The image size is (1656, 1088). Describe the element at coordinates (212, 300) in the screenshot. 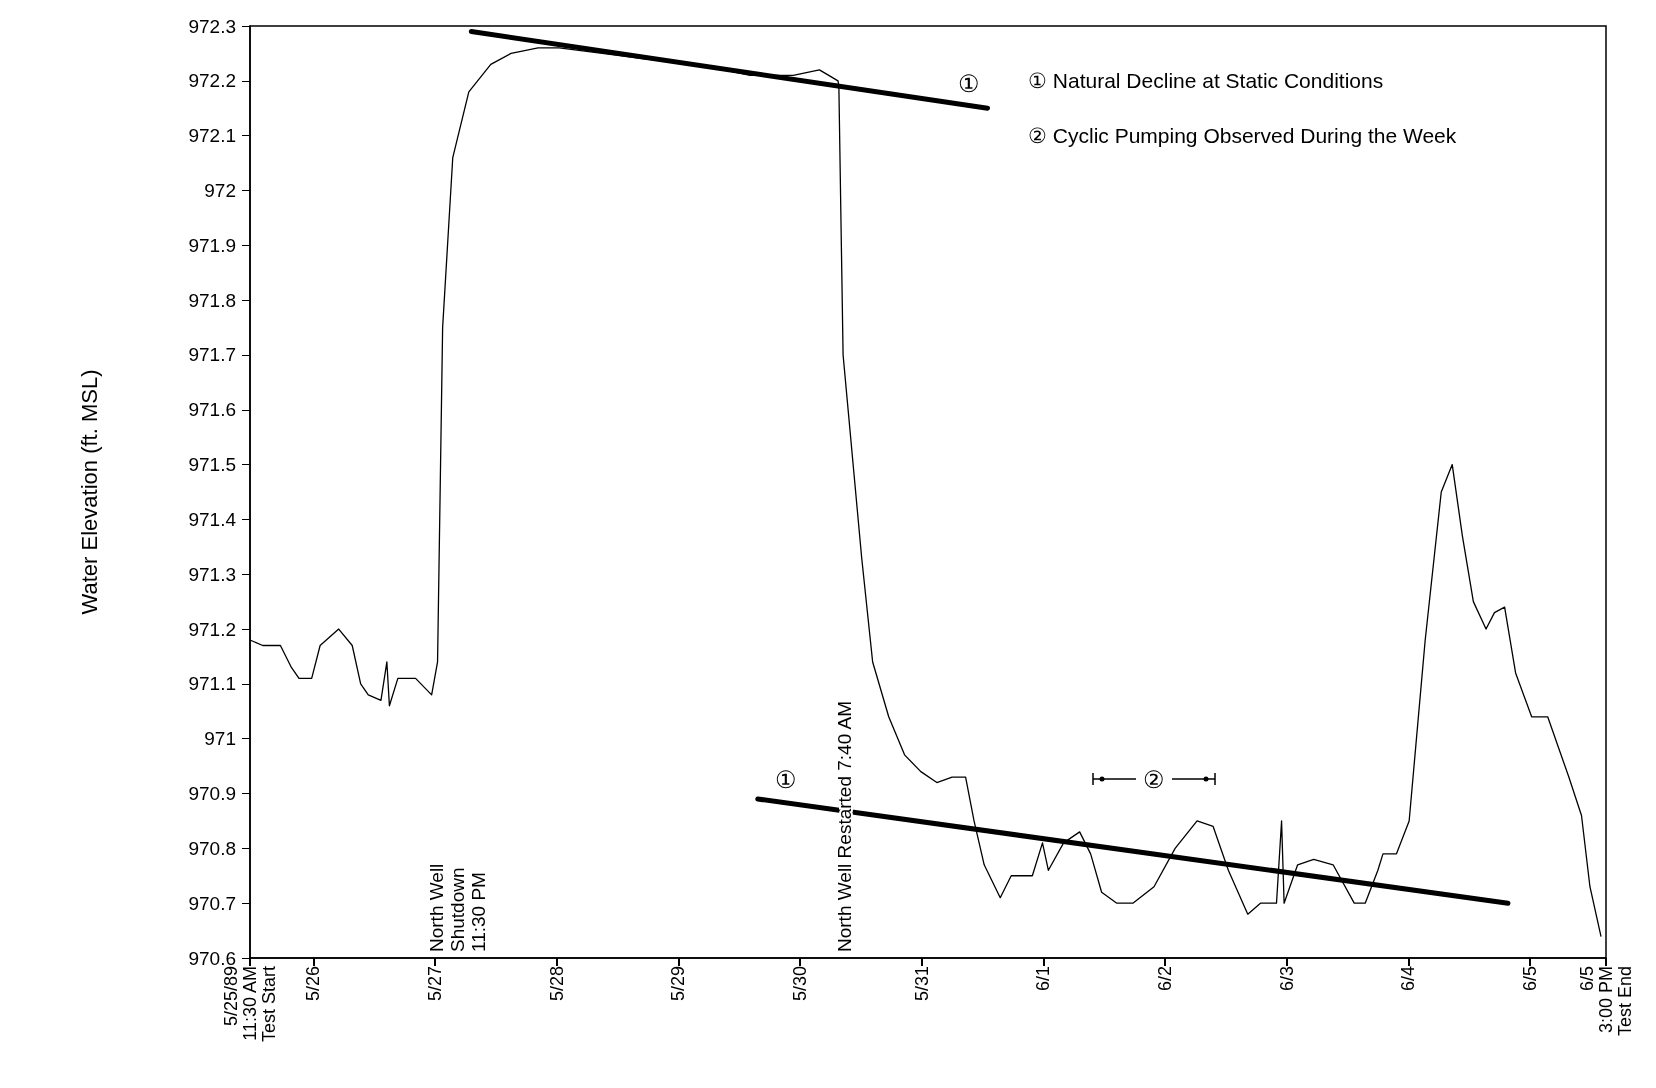

I see `y-tick-label: 971.8` at that location.